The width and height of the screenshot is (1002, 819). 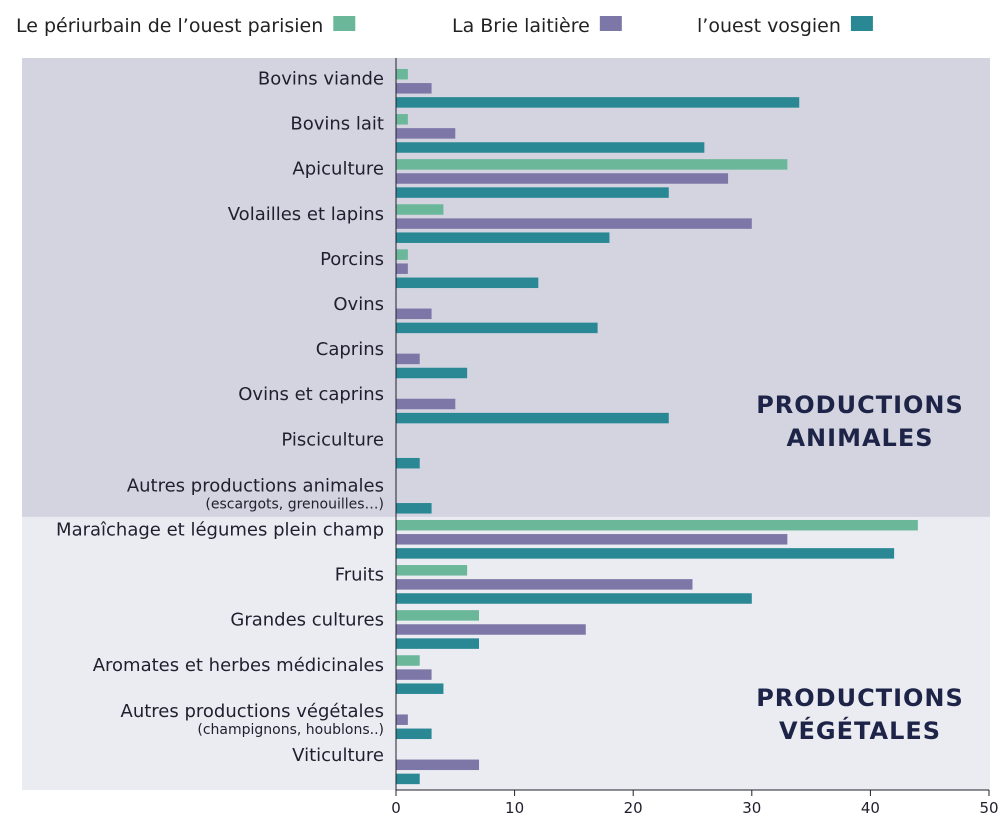 What do you see at coordinates (769, 26) in the screenshot?
I see `legend-label: l’ouest vosgien` at bounding box center [769, 26].